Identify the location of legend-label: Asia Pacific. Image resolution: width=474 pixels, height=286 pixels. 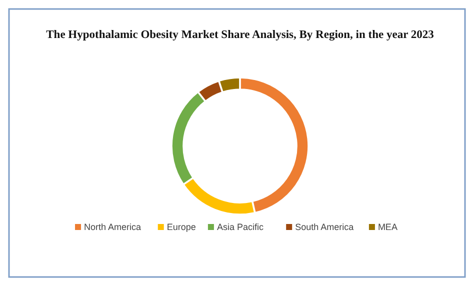
(240, 227).